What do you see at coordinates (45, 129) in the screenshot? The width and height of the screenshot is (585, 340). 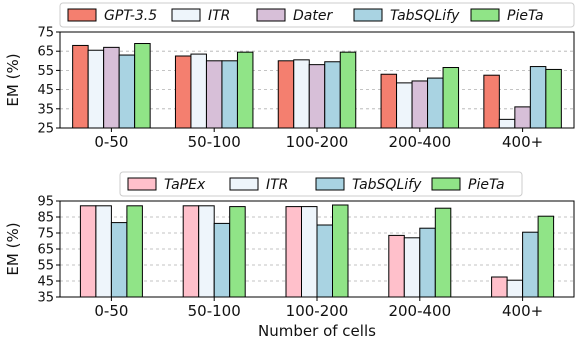 I see `y-tick-label: 25` at bounding box center [45, 129].